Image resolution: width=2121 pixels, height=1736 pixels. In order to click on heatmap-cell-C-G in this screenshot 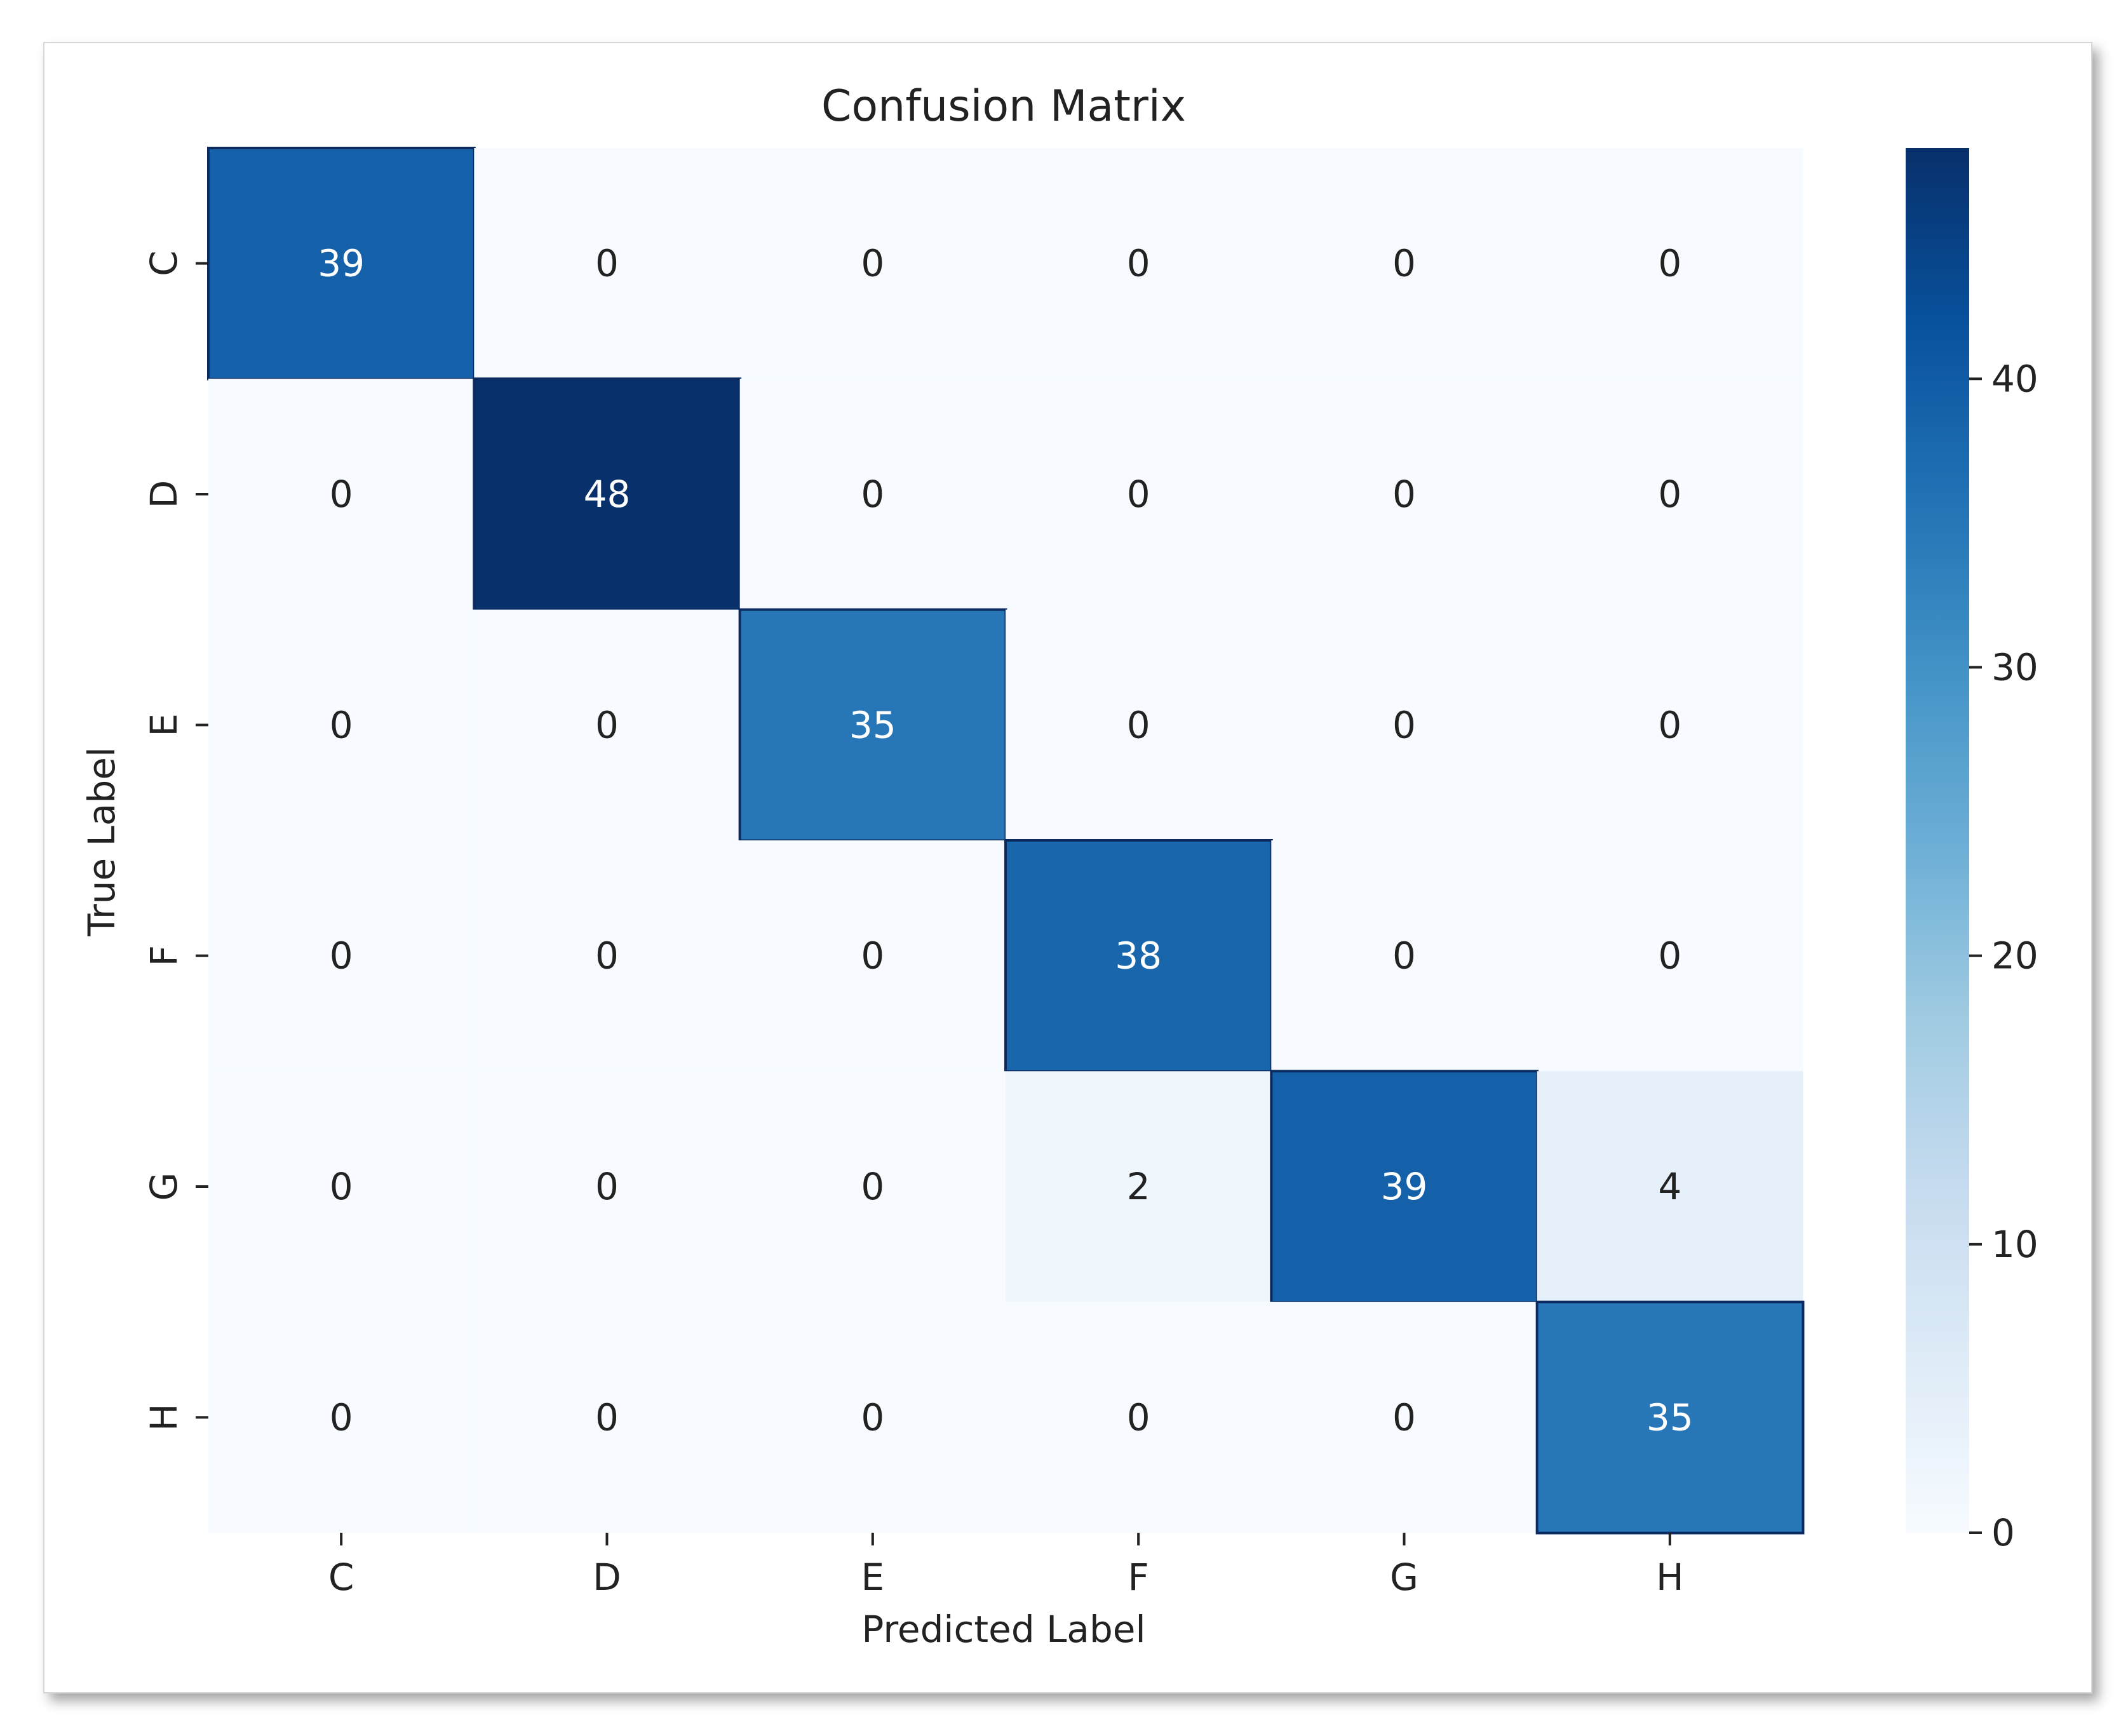, I will do `click(1404, 263)`.